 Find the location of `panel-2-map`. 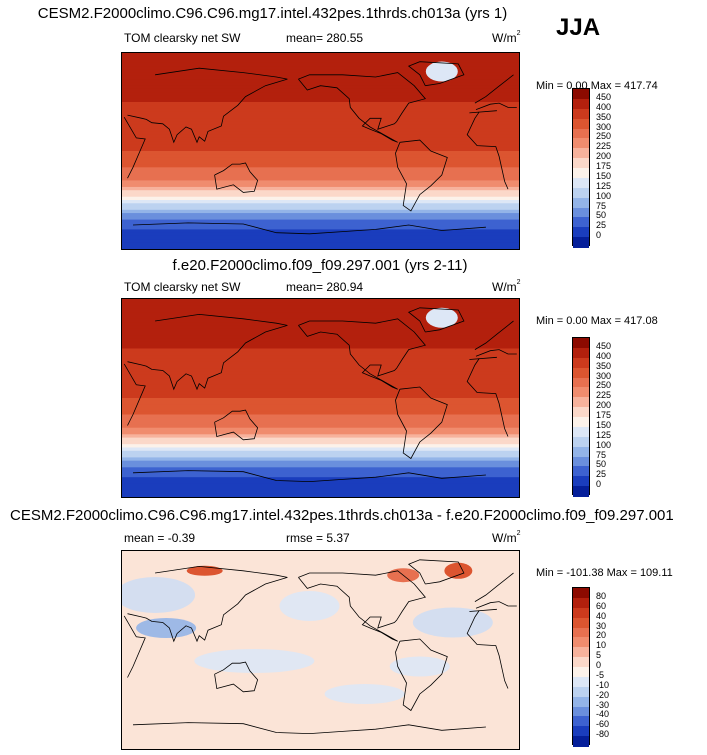

panel-2-map is located at coordinates (320, 398).